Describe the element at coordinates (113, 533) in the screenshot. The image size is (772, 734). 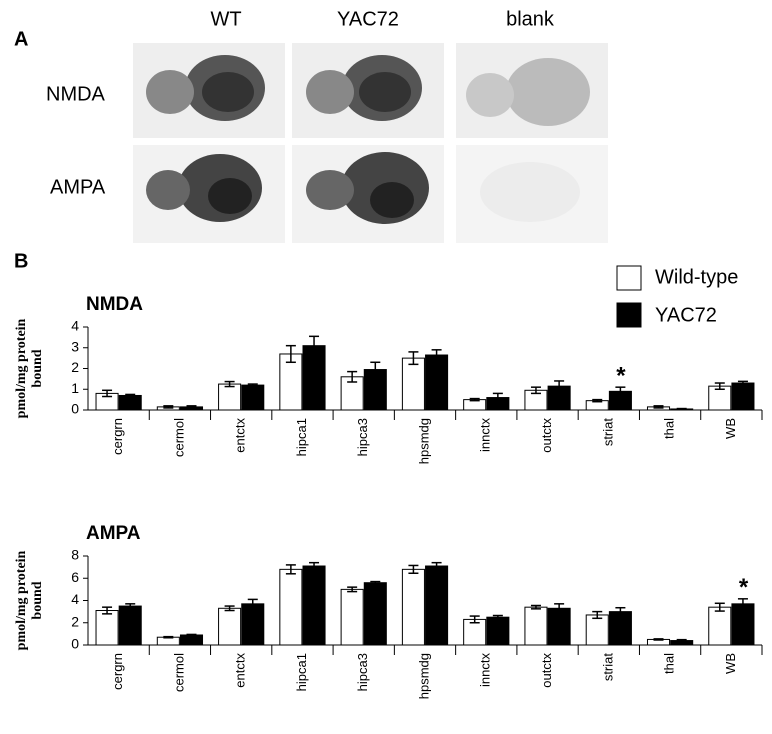
I see `chart-title: AMPA` at that location.